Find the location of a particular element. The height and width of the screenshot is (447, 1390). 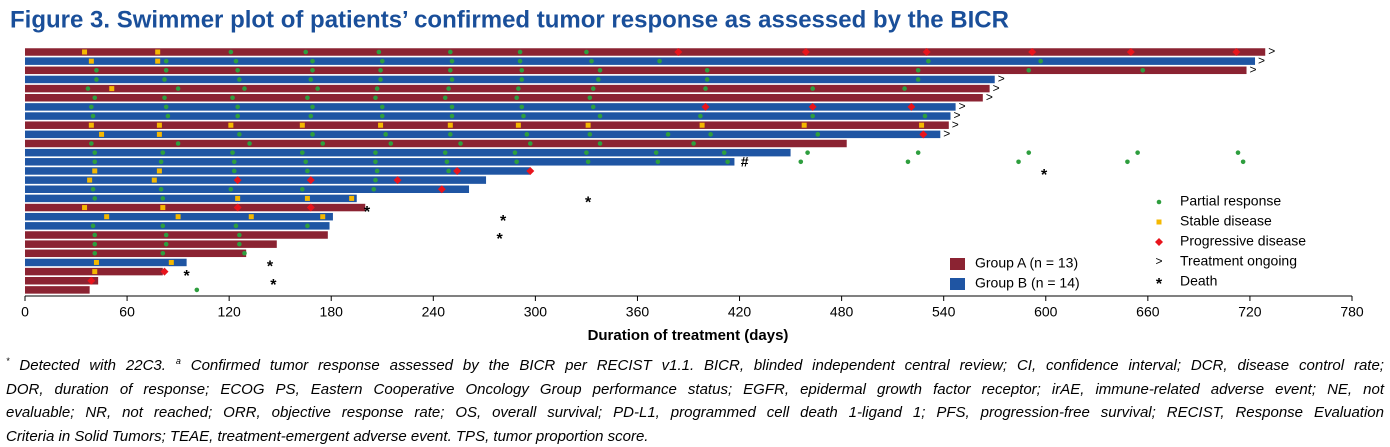

x-tick-label: 240 is located at coordinates (434, 312).